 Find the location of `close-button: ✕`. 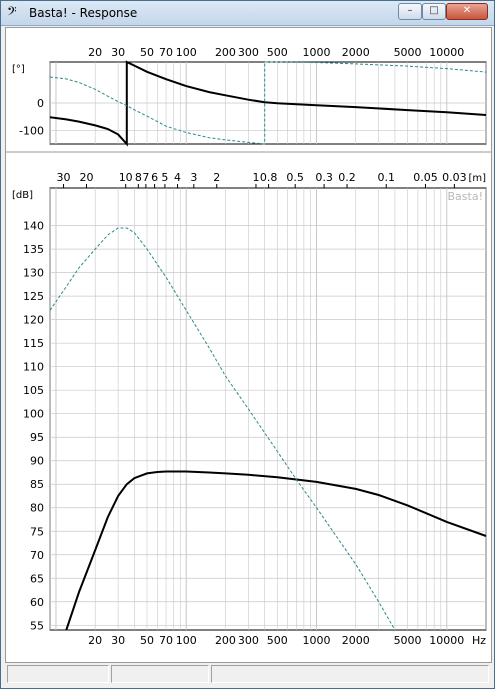

close-button: ✕ is located at coordinates (467, 11).